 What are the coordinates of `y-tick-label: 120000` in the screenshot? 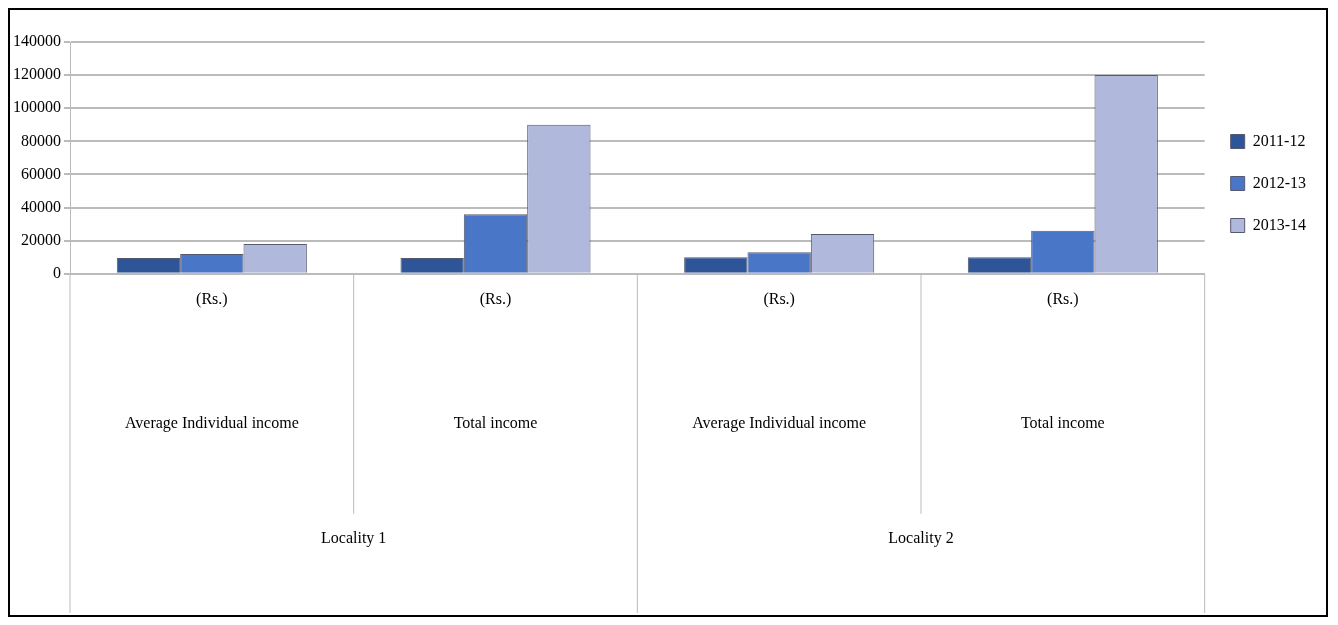 It's located at (37, 74).